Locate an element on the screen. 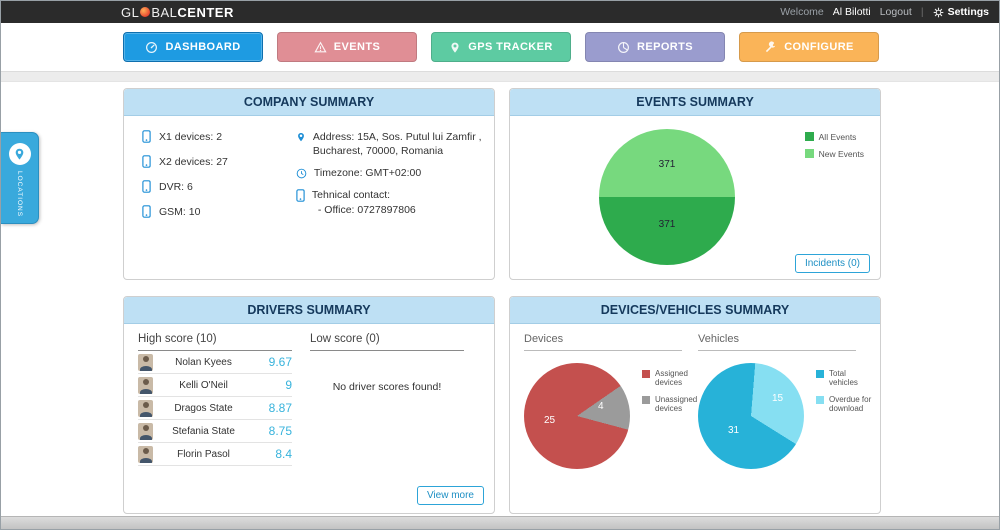 The image size is (1000, 530). vehicles-chart-area: 31 15 Total vehicles Overdue is located at coordinates (785, 416).